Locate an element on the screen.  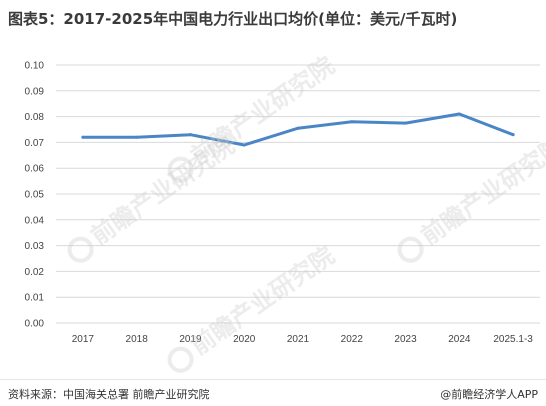
x-tick-label: 2020 is located at coordinates (244, 339).